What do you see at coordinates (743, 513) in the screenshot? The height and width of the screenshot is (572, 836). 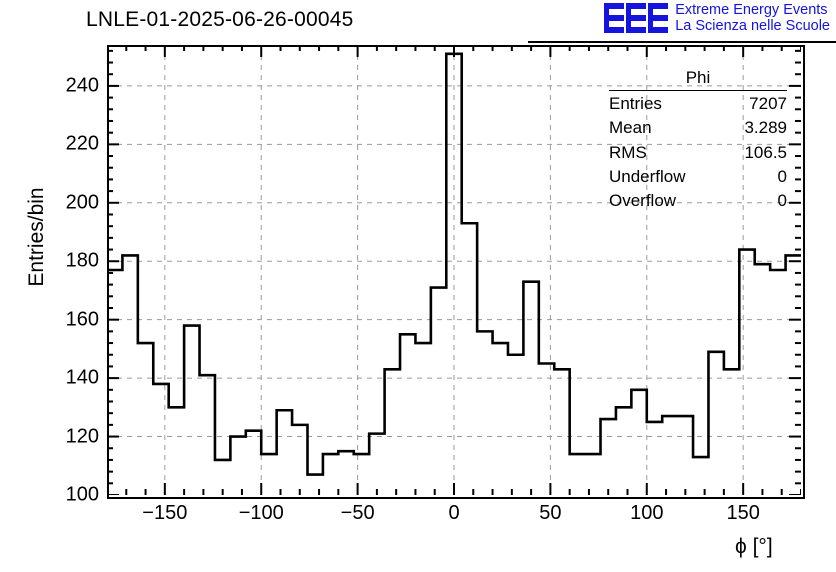 I see `x-tick-label: 150` at bounding box center [743, 513].